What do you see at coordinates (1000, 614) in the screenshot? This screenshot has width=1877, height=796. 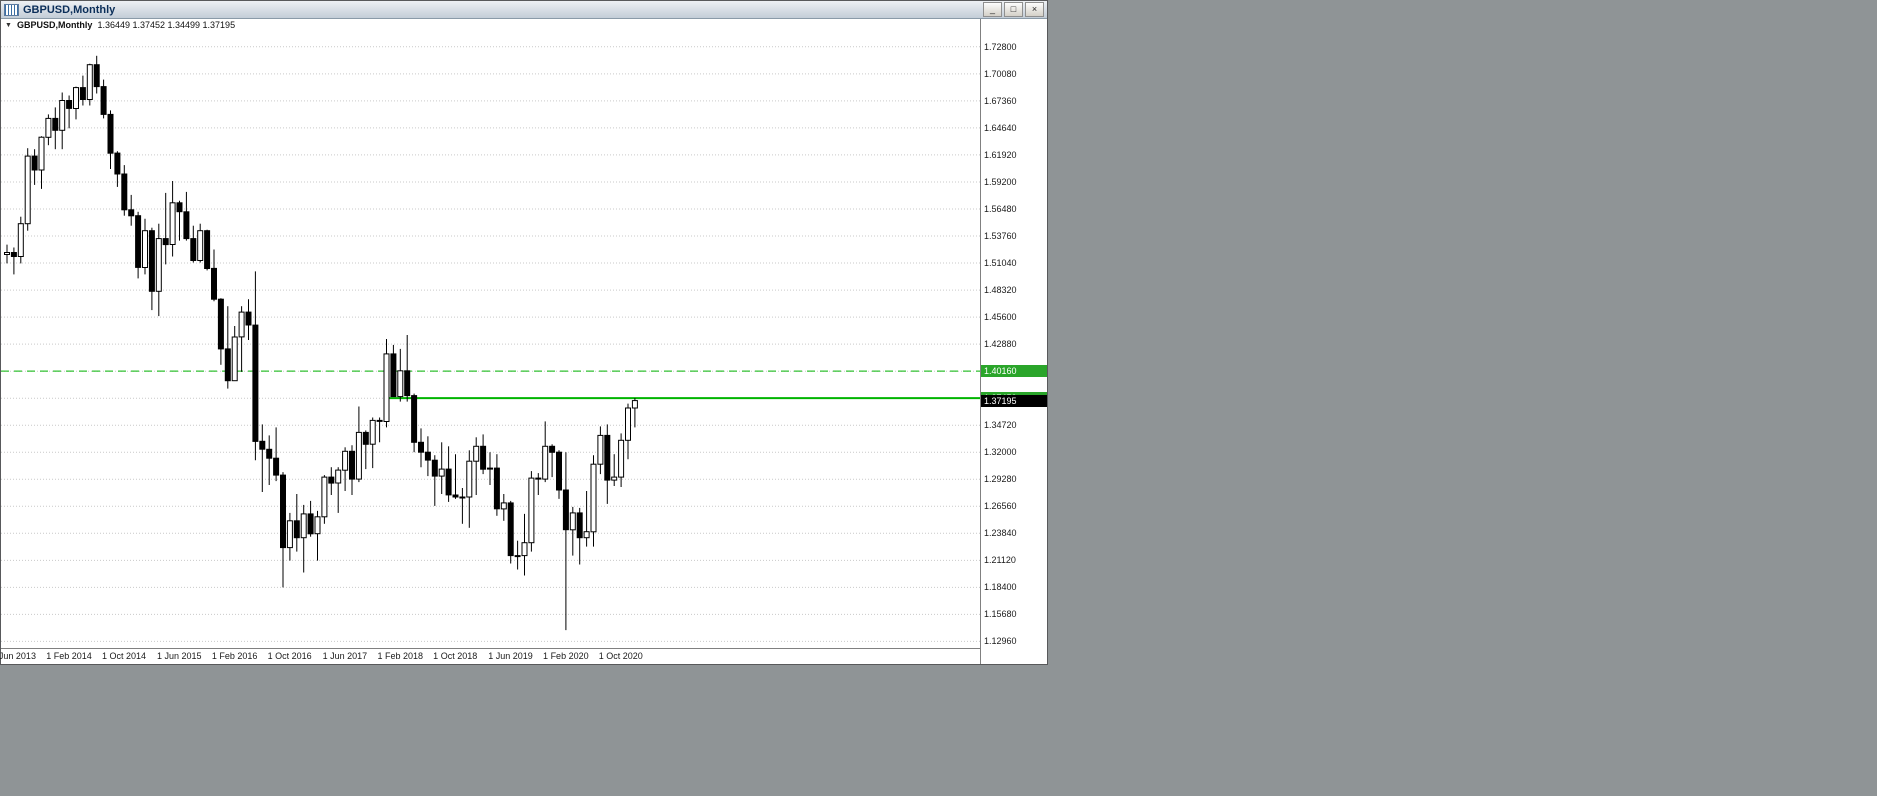 I see `price-tick-label: 1.15680` at bounding box center [1000, 614].